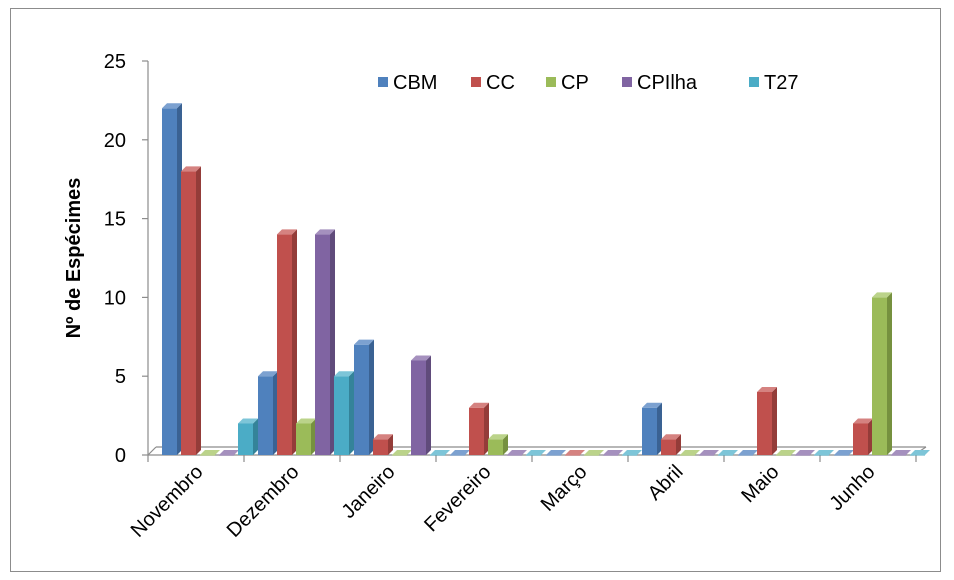 The width and height of the screenshot is (954, 580). I want to click on bar-cp-janeiro, so click(402, 453).